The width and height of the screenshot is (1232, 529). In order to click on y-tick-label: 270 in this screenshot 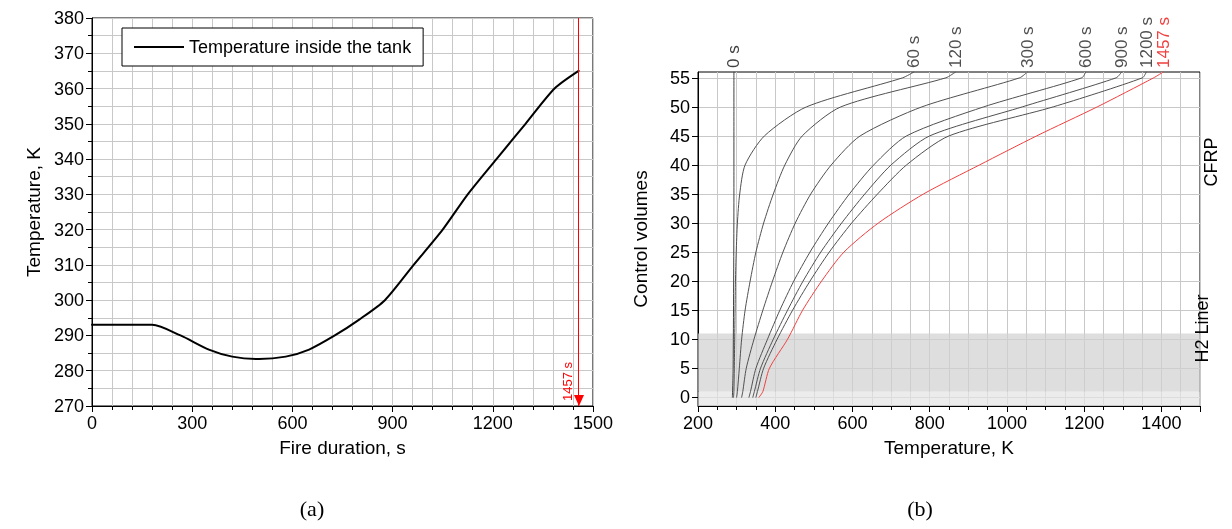, I will do `click(68, 406)`.